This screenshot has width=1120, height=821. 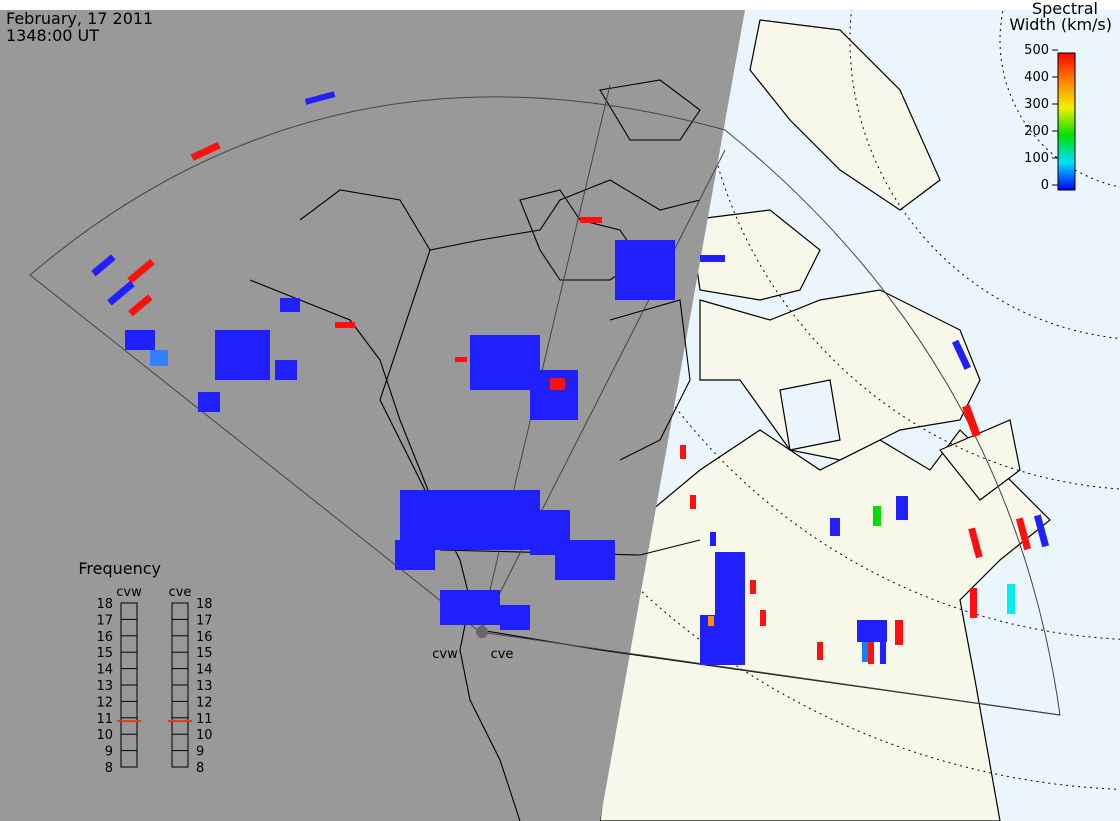 What do you see at coordinates (1036, 77) in the screenshot?
I see `colorbar-tick-label: 400` at bounding box center [1036, 77].